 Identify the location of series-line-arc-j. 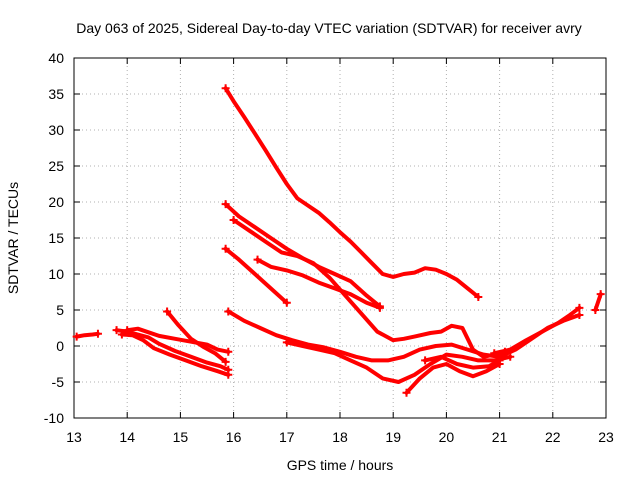
(256, 275).